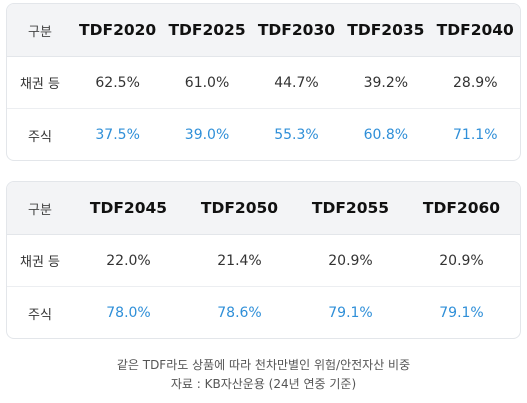 The width and height of the screenshot is (527, 403). I want to click on table-cell: 44.7%, so click(296, 82).